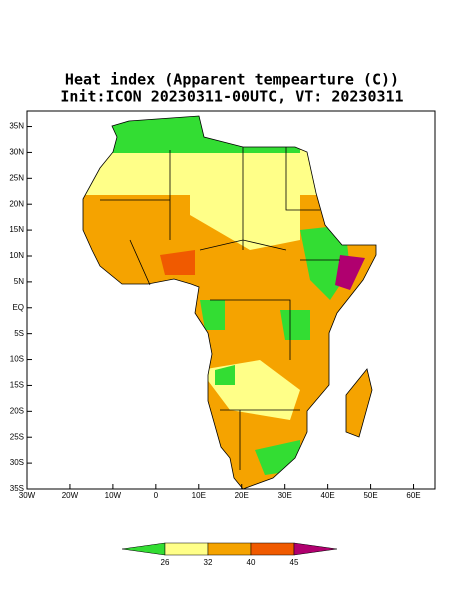  What do you see at coordinates (17, 410) in the screenshot?
I see `y-tick-label: 20S` at bounding box center [17, 410].